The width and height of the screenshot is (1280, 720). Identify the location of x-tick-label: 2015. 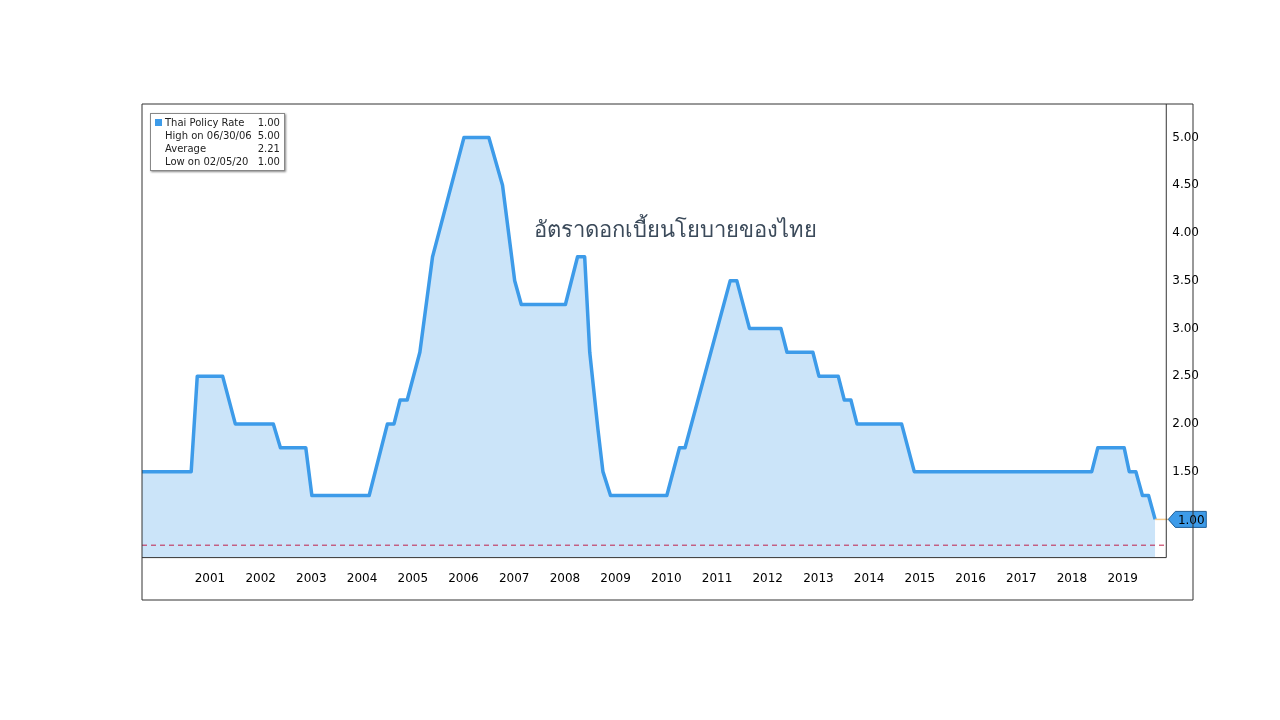
(920, 577).